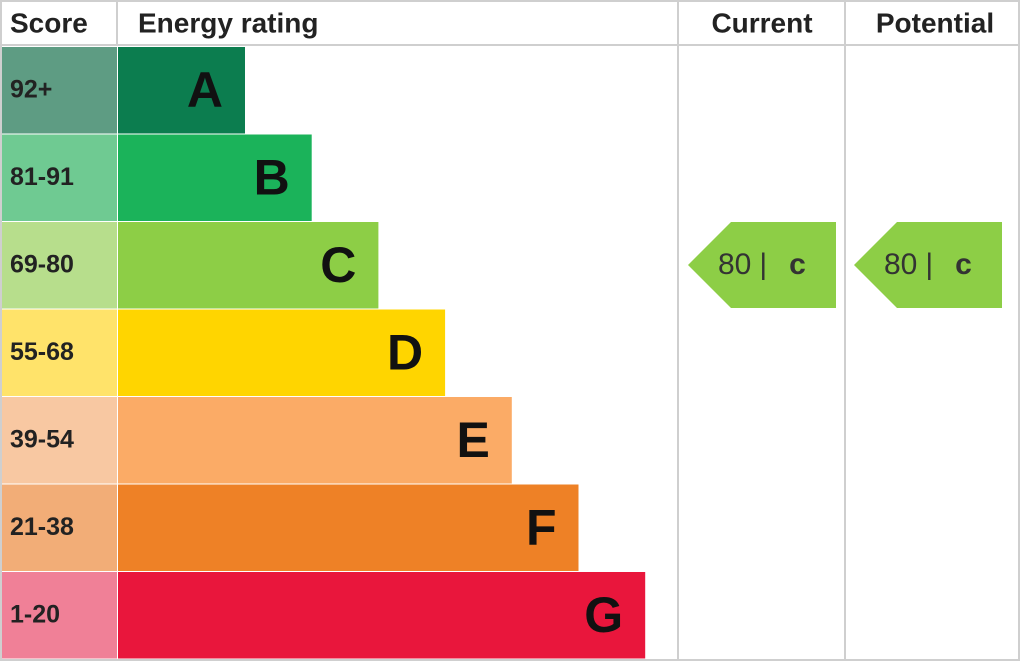 The width and height of the screenshot is (1024, 670). I want to click on header-rating: Energy rating, so click(228, 22).